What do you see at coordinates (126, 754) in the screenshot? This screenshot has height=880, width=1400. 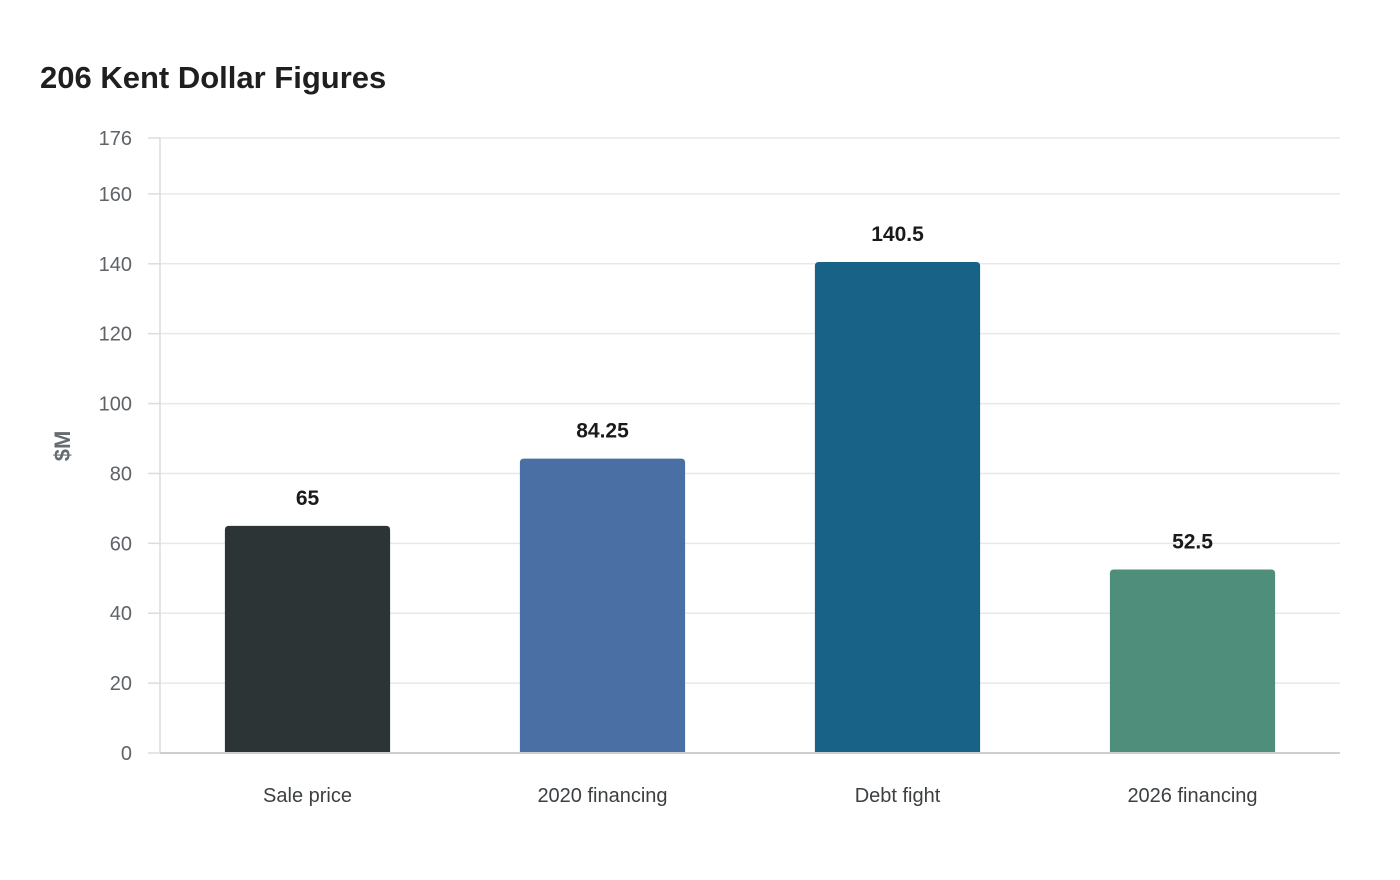 I see `y-tick-label: 0` at bounding box center [126, 754].